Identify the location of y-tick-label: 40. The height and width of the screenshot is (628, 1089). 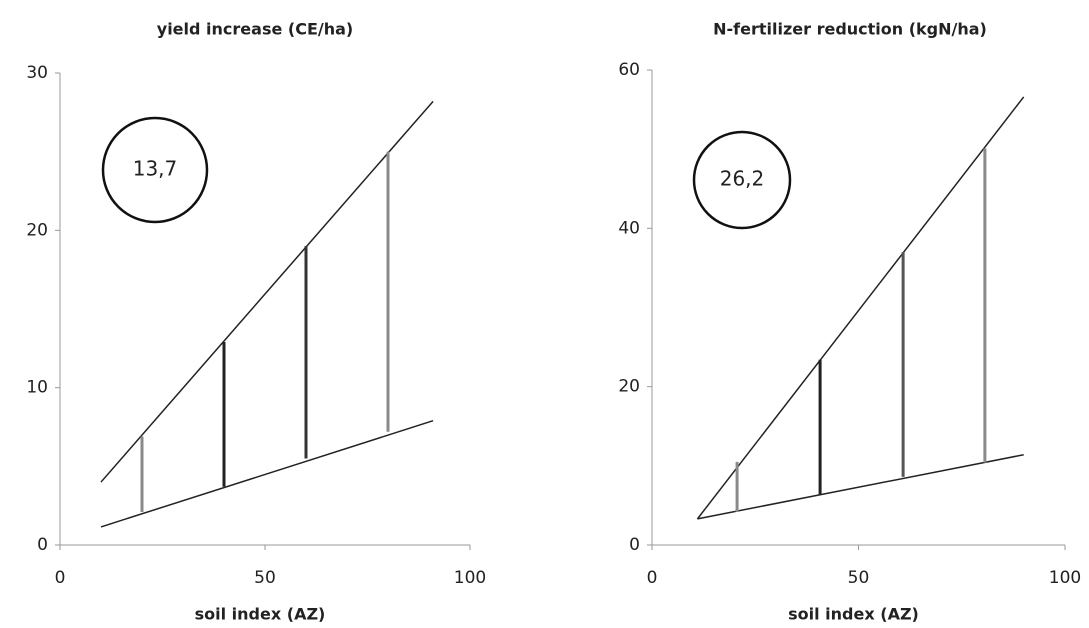
(629, 228).